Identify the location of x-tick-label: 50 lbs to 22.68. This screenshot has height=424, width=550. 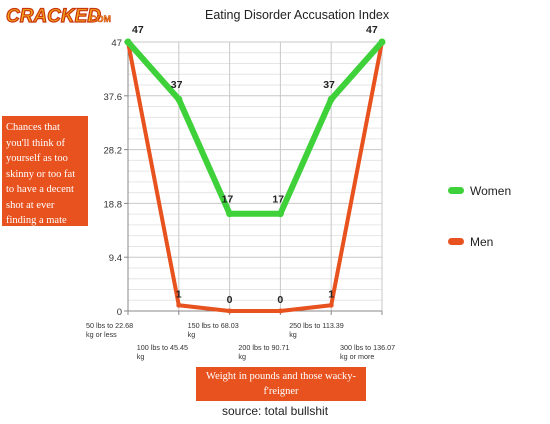
(109, 325).